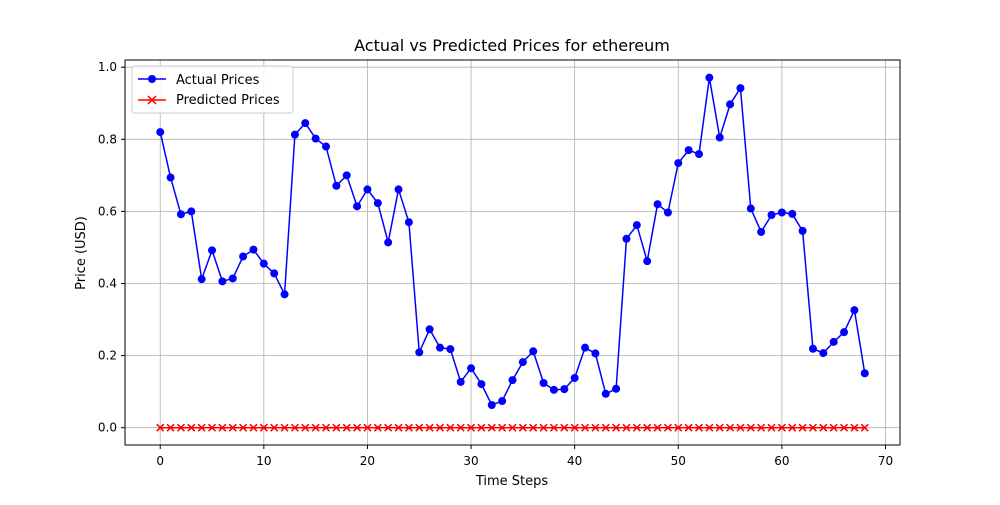 The width and height of the screenshot is (1000, 505). I want to click on x-axis-label: Time Steps, so click(512, 481).